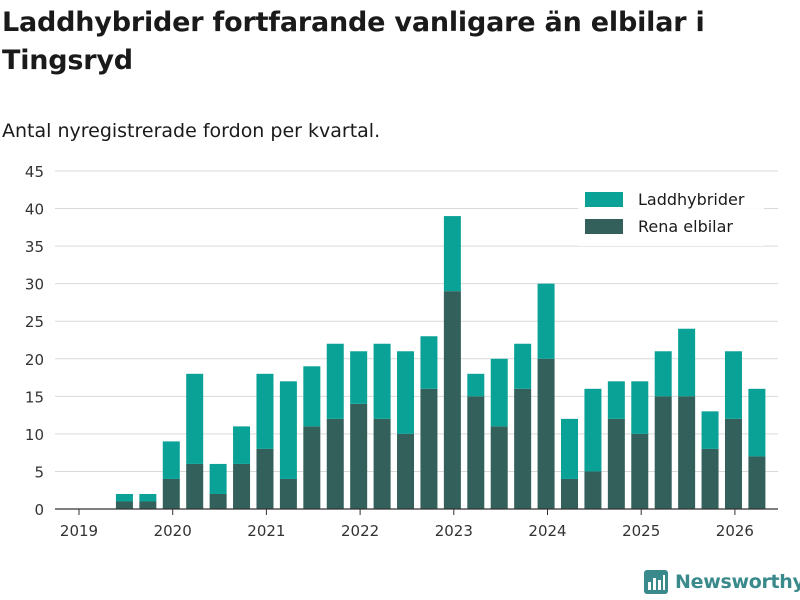 The image size is (800, 600). I want to click on legend: Laddhybrider Rena elbilar, so click(671, 215).